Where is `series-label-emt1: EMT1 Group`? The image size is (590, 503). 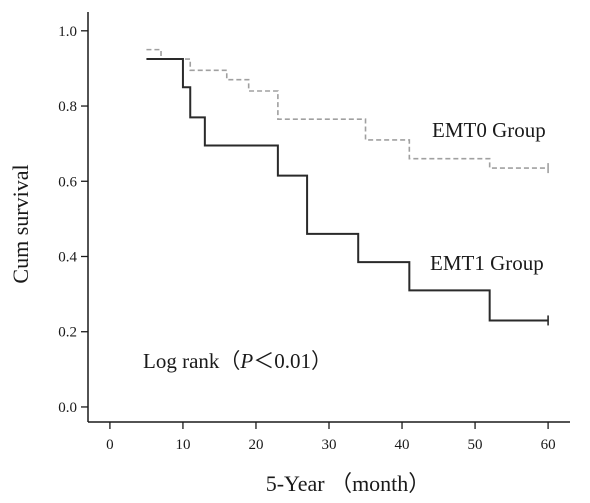
series-label-emt1: EMT1 Group is located at coordinates (487, 263).